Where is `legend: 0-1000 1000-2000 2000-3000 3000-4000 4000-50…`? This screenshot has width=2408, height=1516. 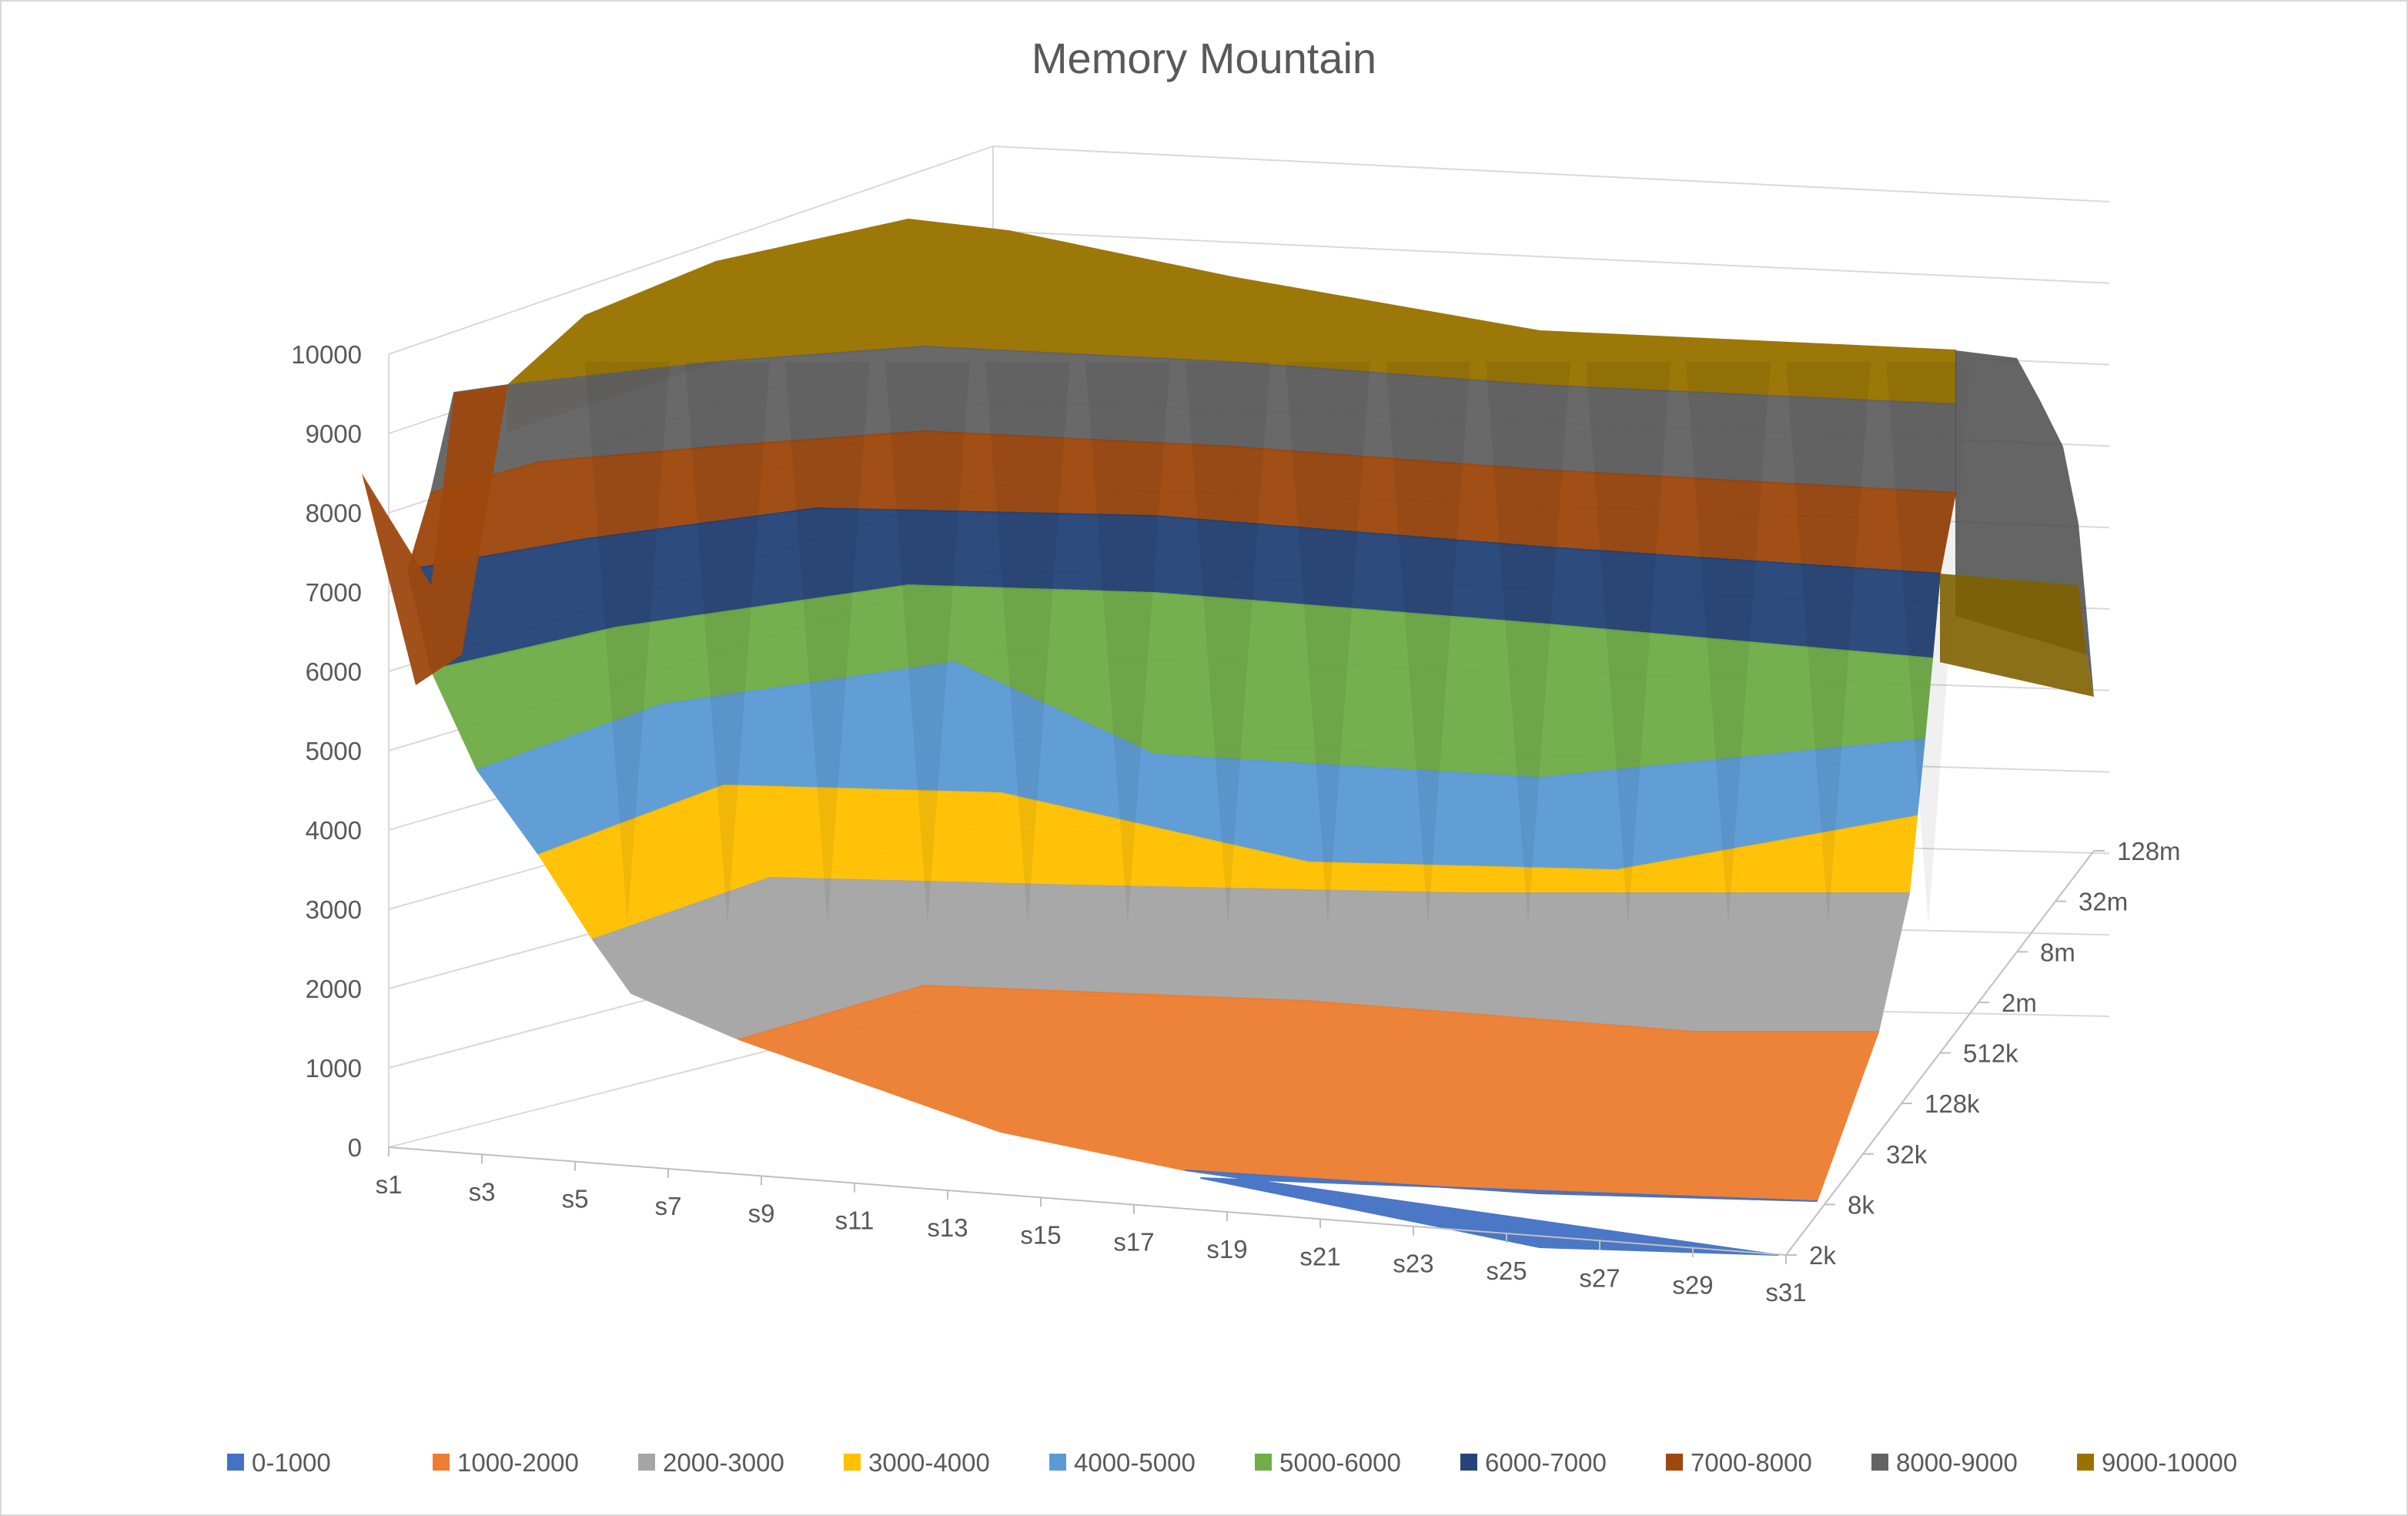
legend: 0-1000 1000-2000 2000-3000 3000-4000 4000-50… is located at coordinates (1232, 1462).